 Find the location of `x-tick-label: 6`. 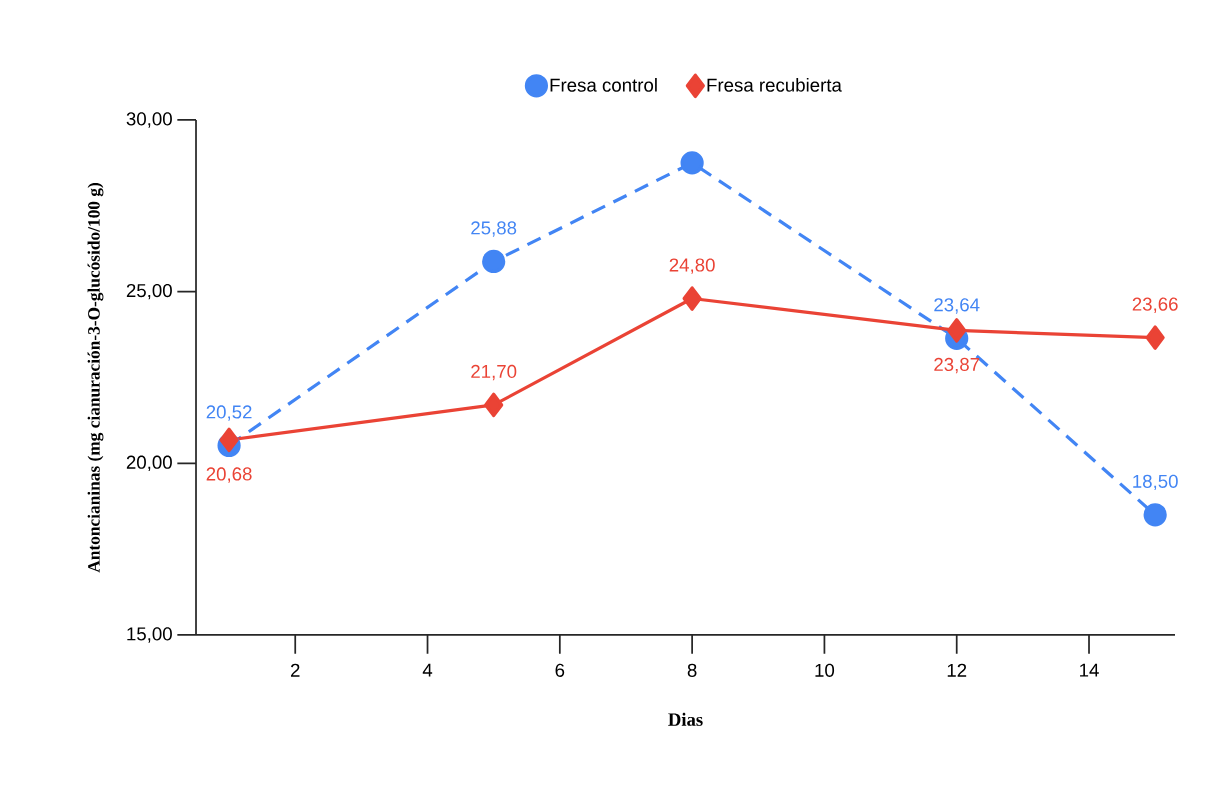

x-tick-label: 6 is located at coordinates (560, 670).